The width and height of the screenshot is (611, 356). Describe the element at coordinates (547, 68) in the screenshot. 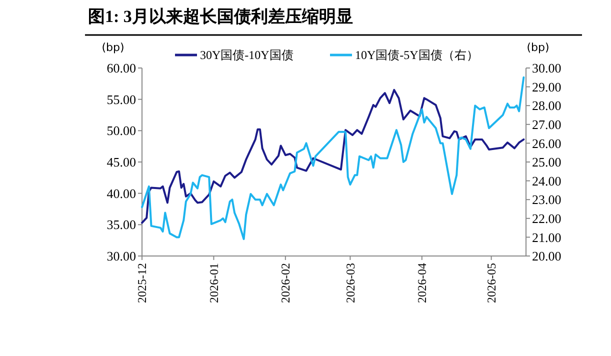

I see `y2-tick-label: 30.00` at that location.